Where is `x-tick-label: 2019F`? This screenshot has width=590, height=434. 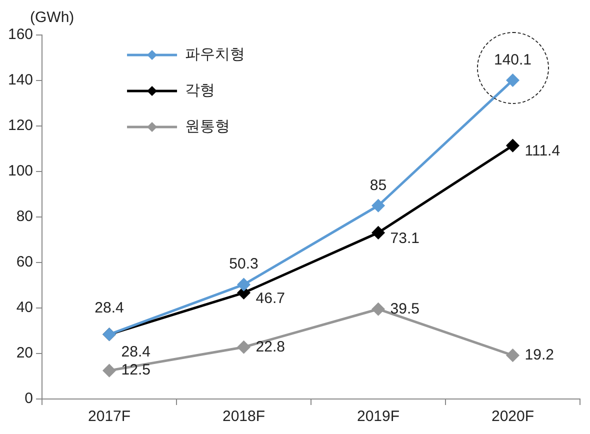
x-tick-label: 2019F is located at coordinates (378, 417).